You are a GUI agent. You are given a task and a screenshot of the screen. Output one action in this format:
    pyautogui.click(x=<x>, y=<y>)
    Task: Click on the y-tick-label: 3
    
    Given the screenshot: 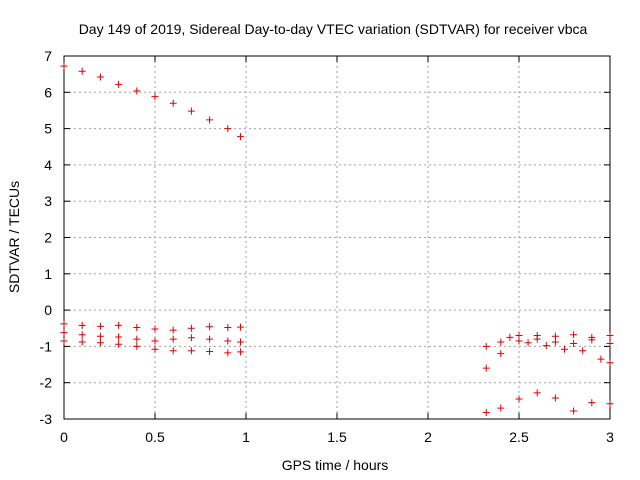 What is the action you would take?
    pyautogui.click(x=48, y=201)
    